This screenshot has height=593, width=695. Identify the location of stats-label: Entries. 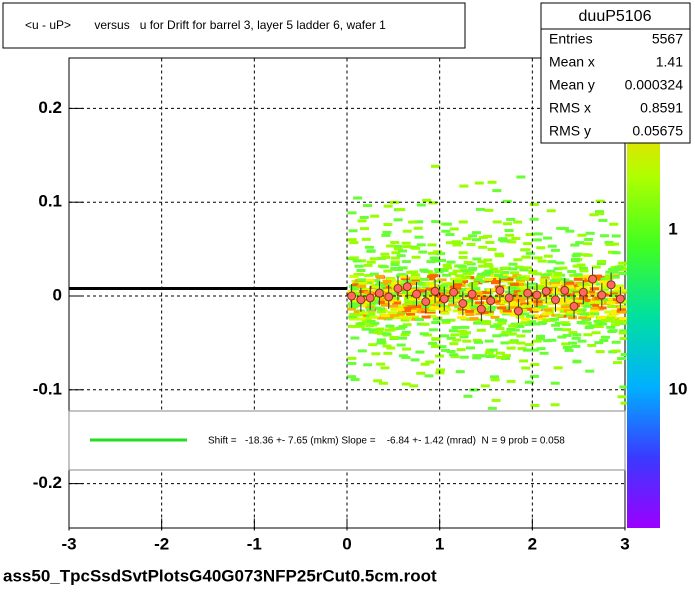
(571, 39).